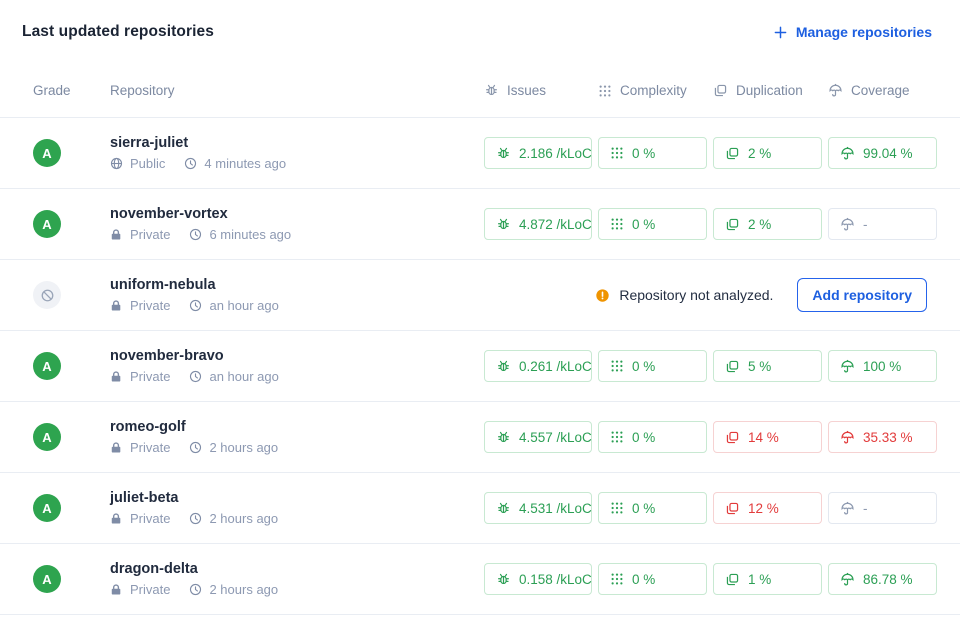  Describe the element at coordinates (882, 224) in the screenshot. I see `coverage-chip: -` at that location.